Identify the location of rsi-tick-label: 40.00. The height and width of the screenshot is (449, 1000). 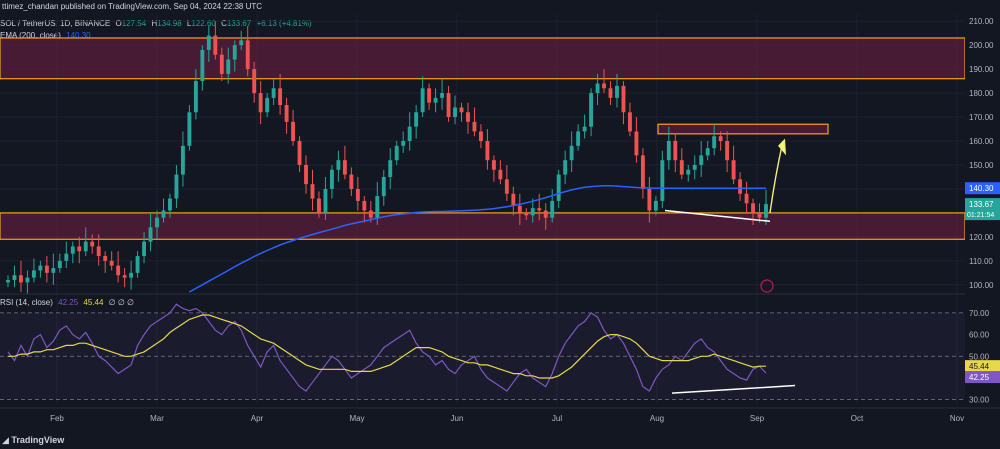
(979, 378).